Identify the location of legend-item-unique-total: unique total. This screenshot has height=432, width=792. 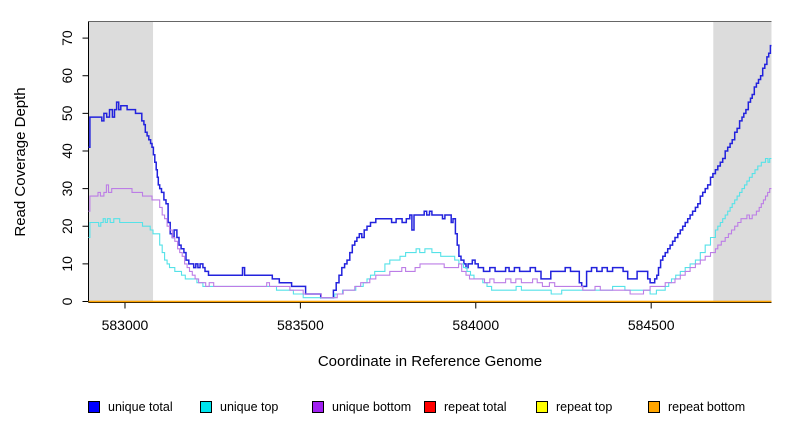
(130, 407).